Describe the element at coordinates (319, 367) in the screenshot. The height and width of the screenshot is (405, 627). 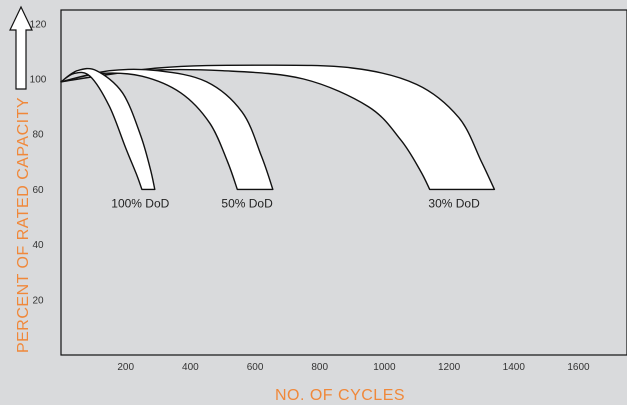
I see `x-tick-label: 800` at that location.